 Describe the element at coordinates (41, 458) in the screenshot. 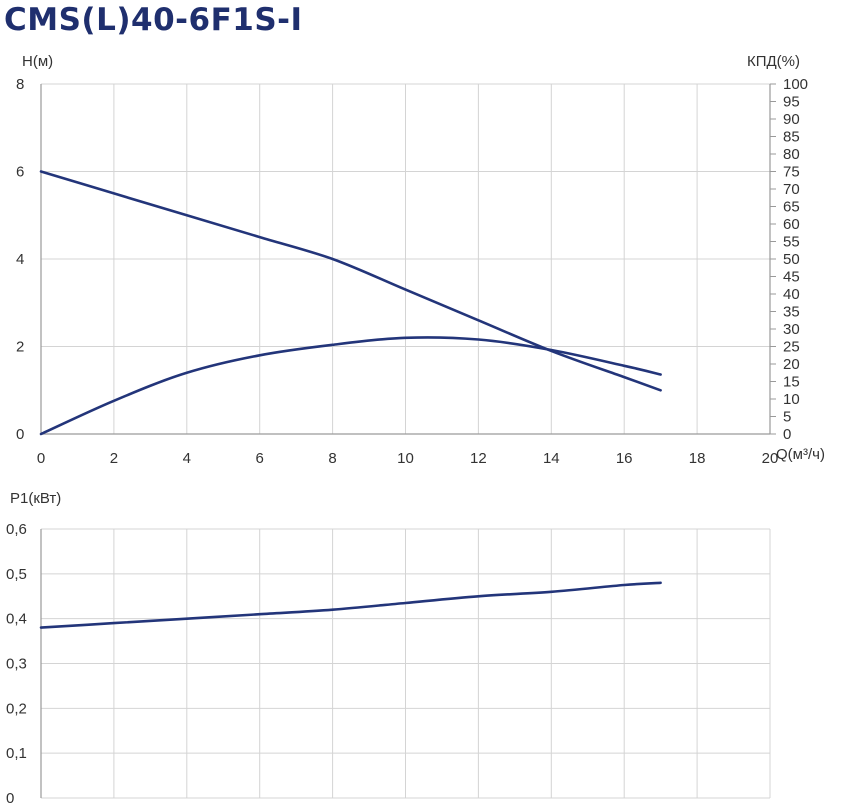

I see `x-tick-label: 0` at that location.